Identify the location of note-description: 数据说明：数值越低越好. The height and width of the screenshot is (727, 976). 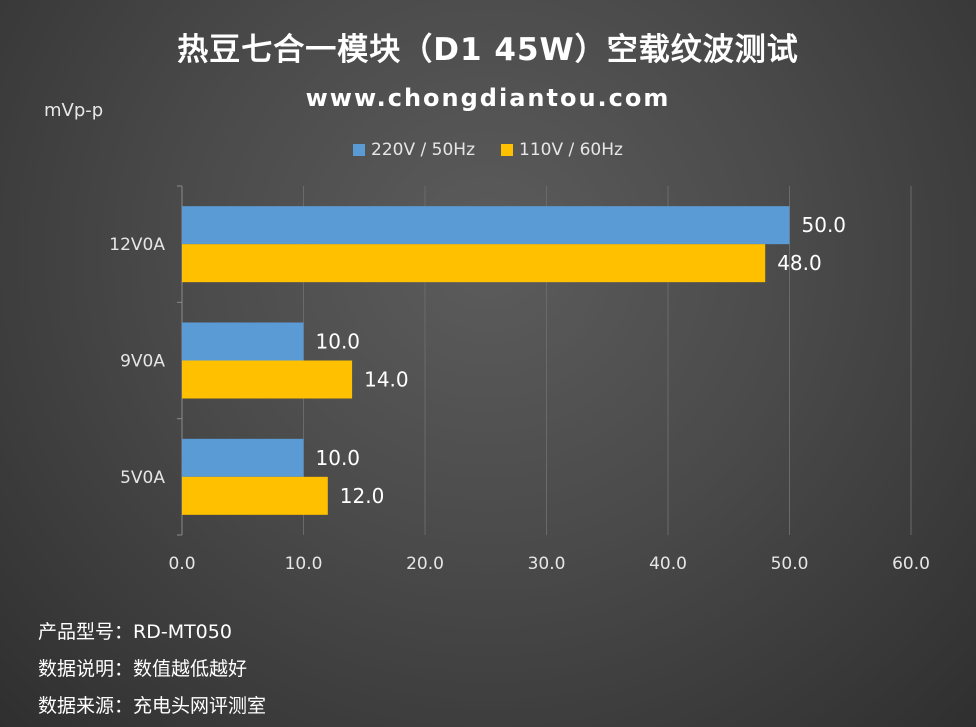
(143, 669).